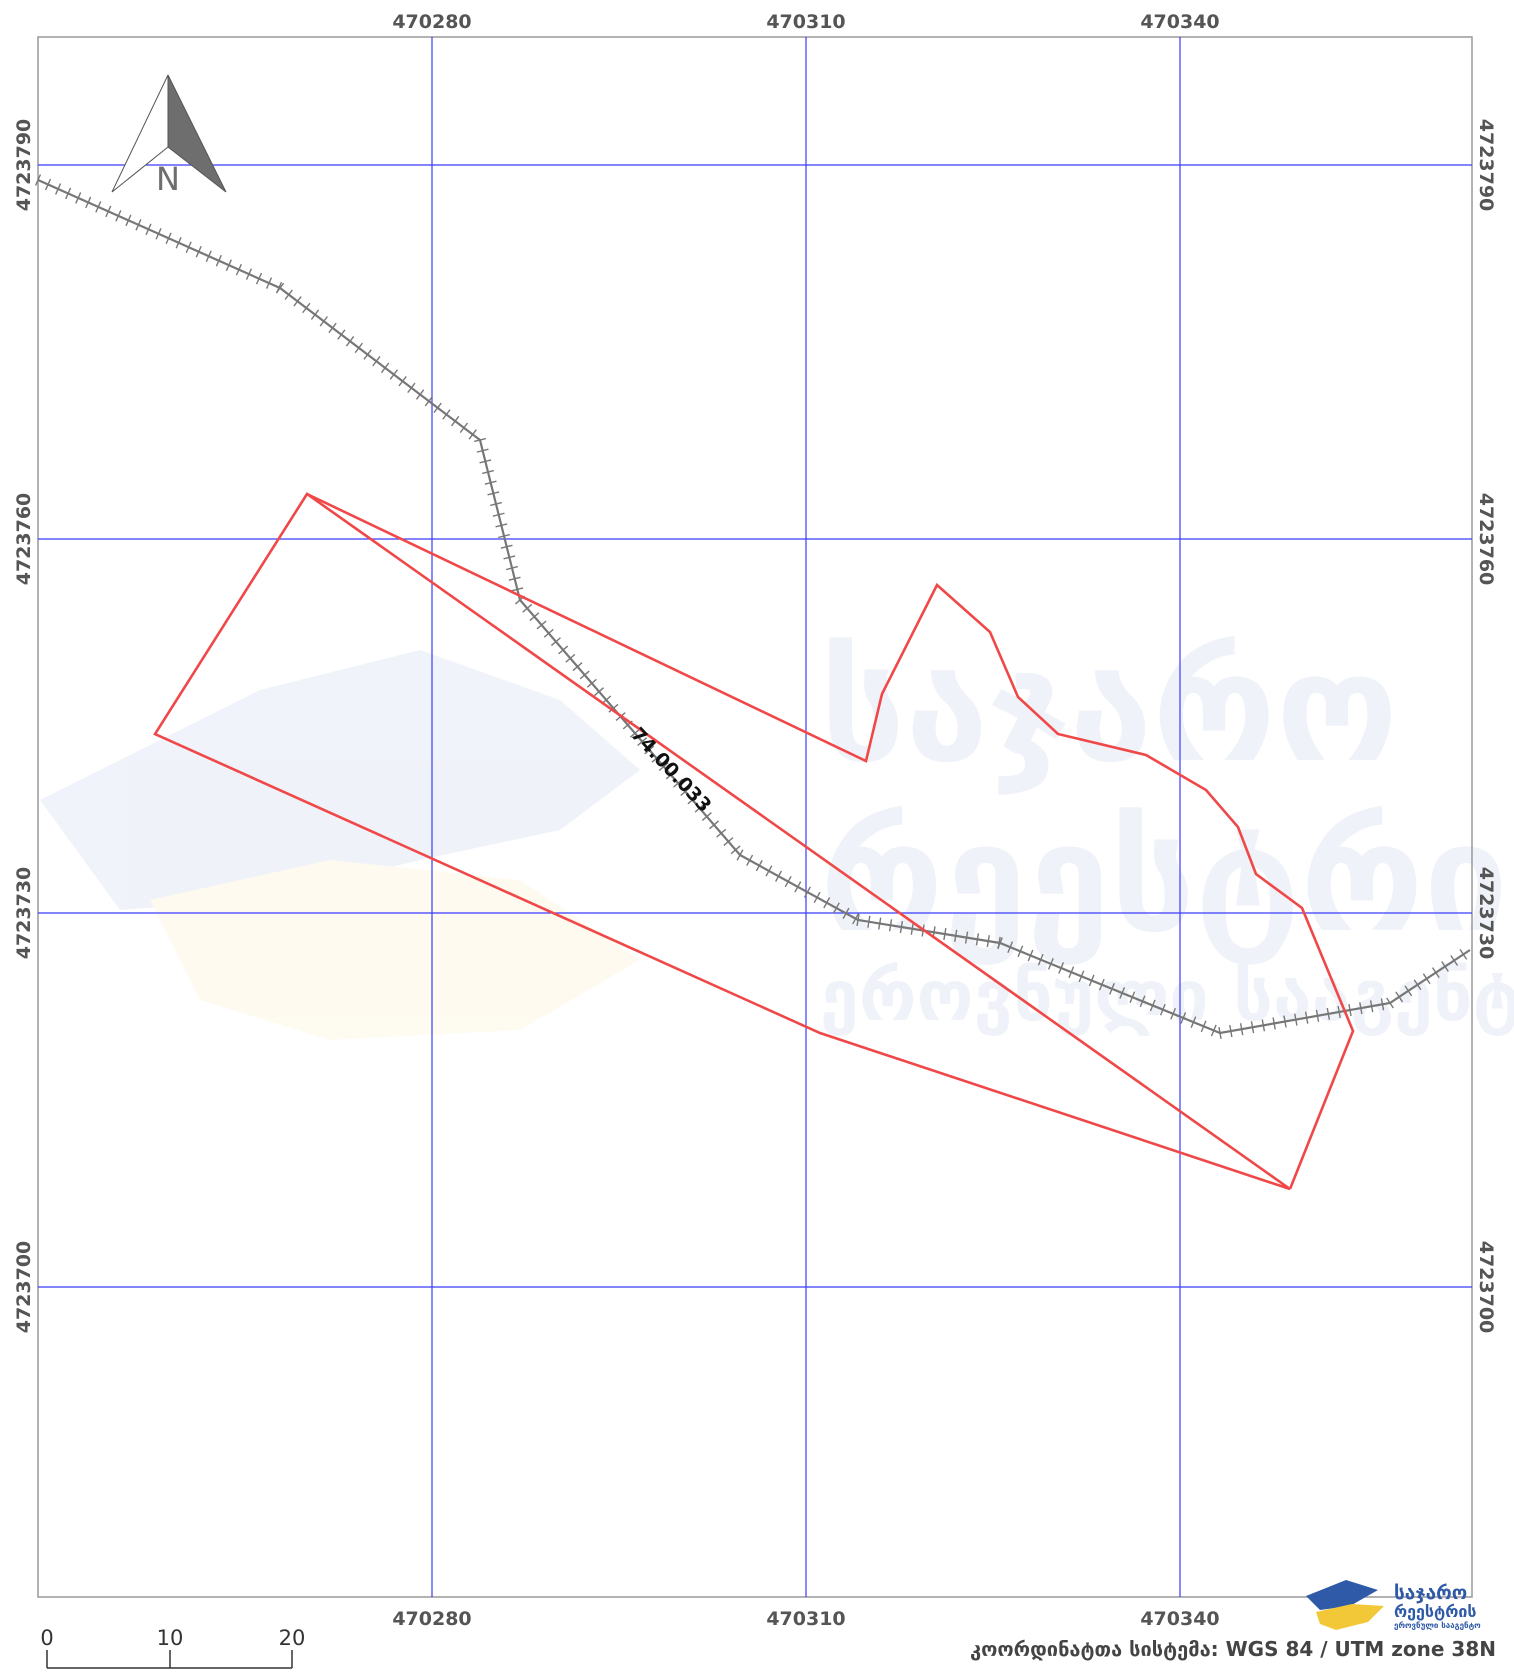 This screenshot has width=1514, height=1673. What do you see at coordinates (1179, 22) in the screenshot?
I see `x-tick-top-3: 470340` at bounding box center [1179, 22].